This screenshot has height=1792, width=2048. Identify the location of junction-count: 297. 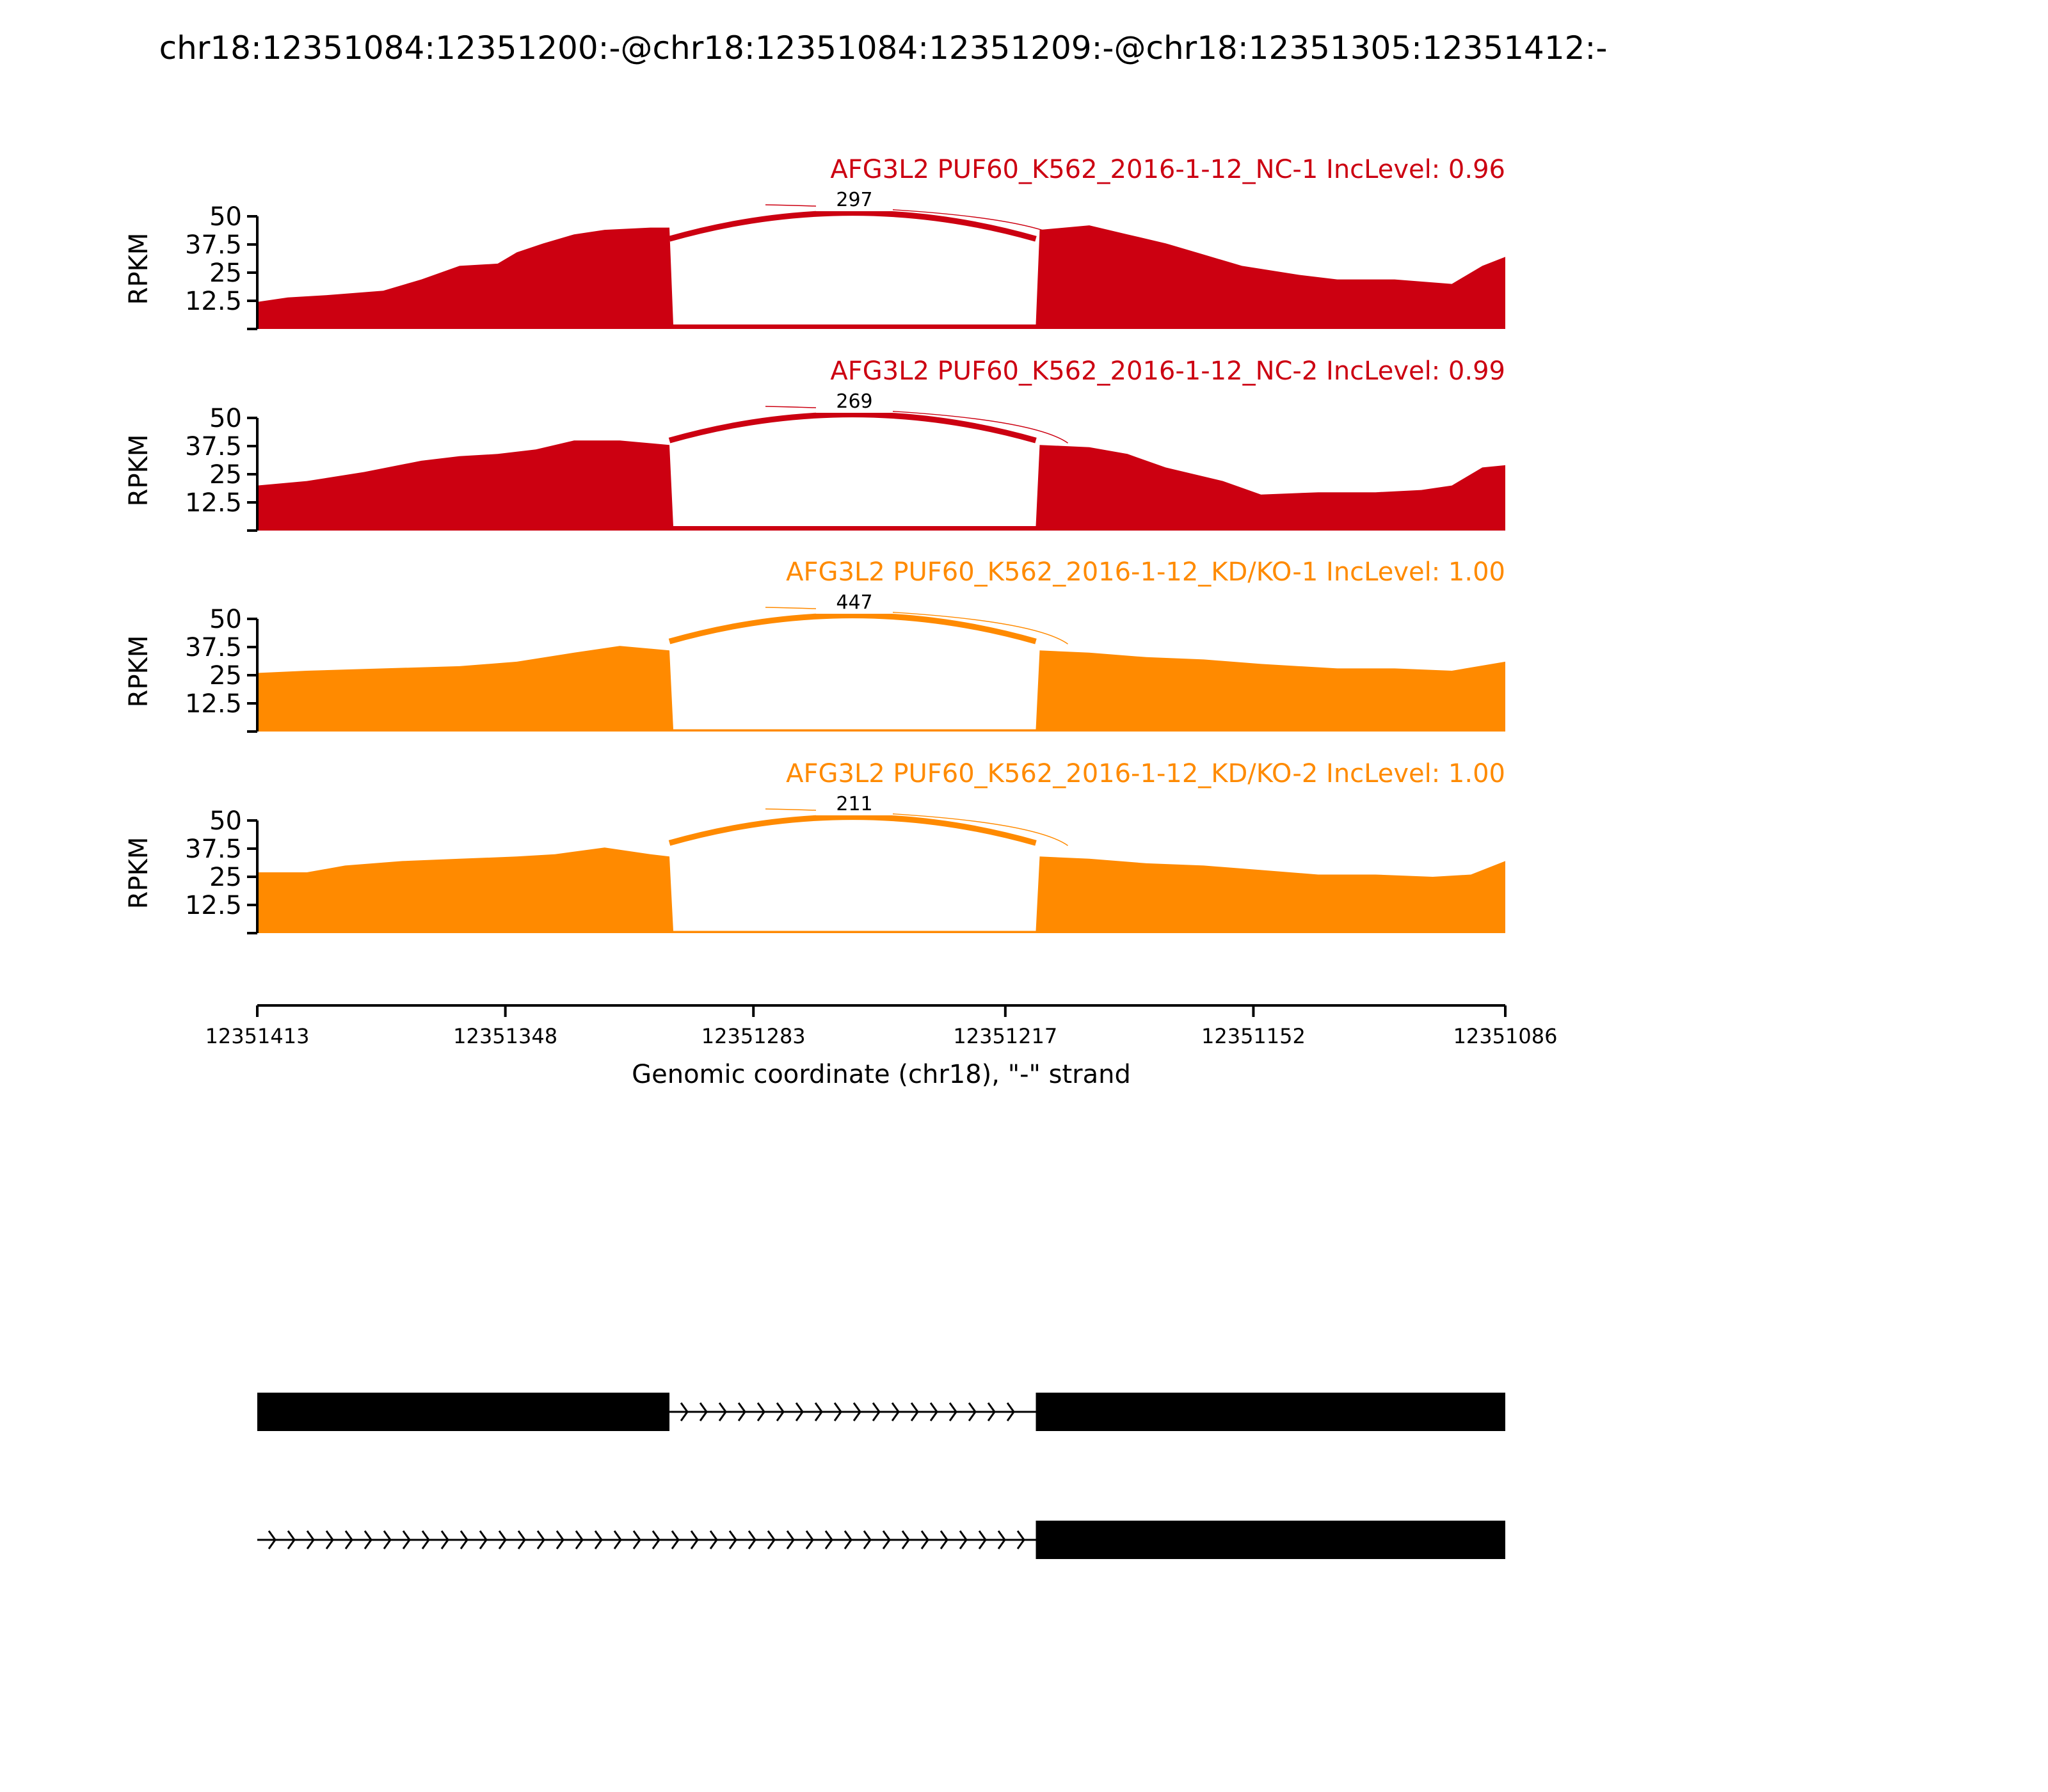
(854, 200).